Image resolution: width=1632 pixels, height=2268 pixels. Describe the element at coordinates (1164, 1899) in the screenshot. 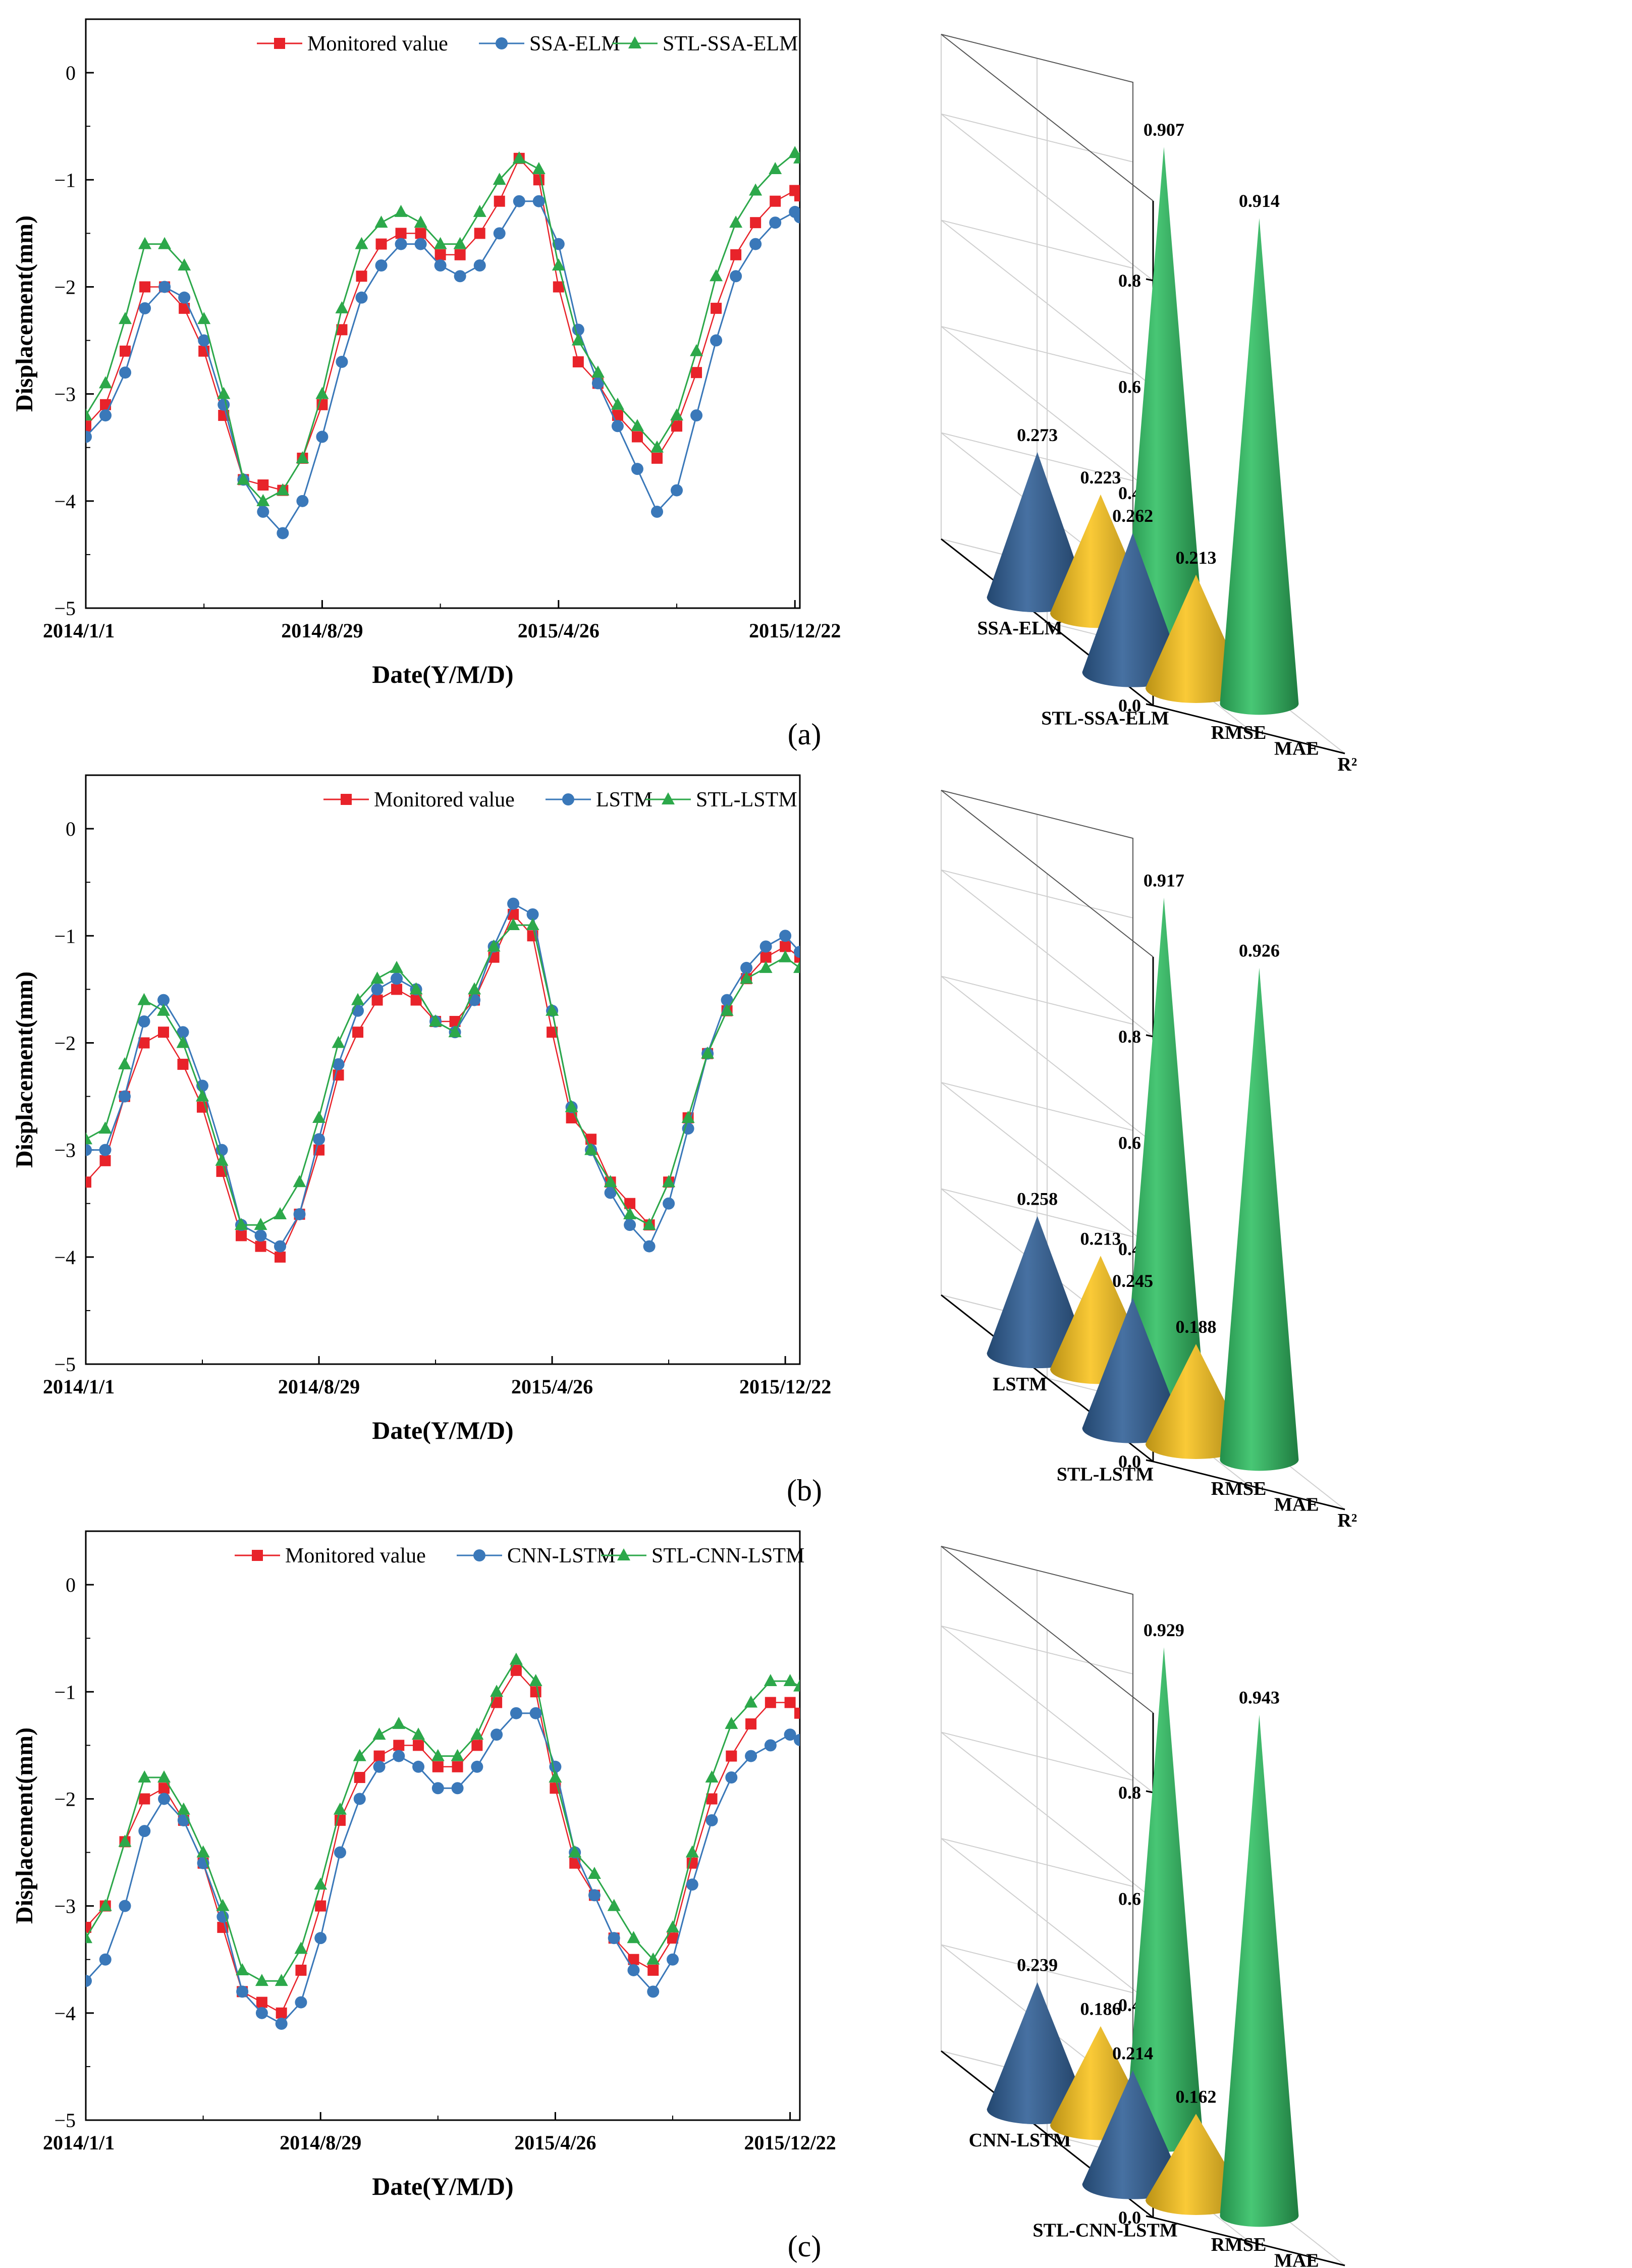

I see `cone-r-cnn-lstm` at that location.